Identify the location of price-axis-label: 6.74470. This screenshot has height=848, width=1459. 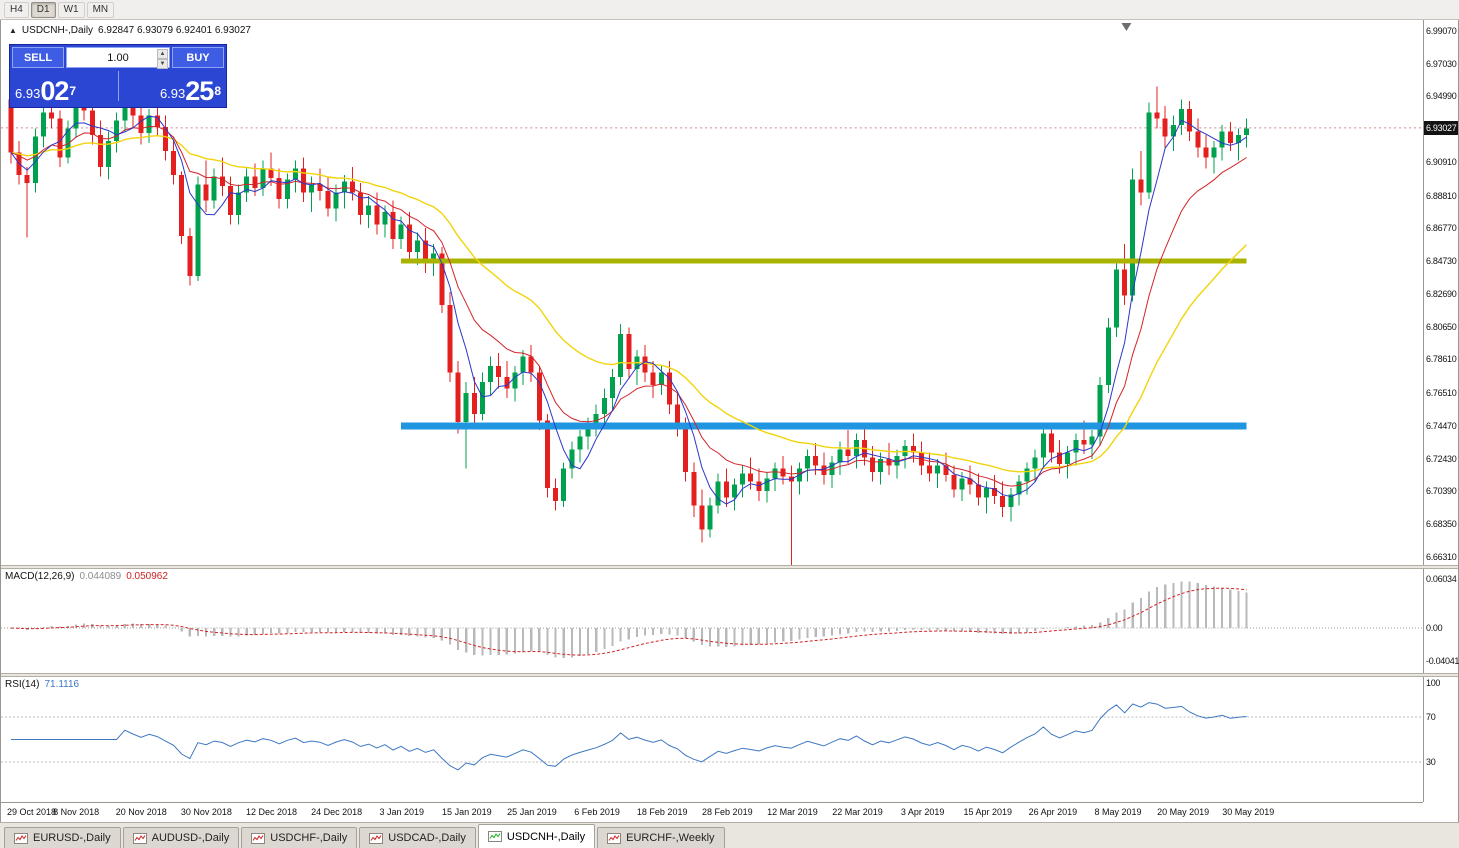
(1441, 425).